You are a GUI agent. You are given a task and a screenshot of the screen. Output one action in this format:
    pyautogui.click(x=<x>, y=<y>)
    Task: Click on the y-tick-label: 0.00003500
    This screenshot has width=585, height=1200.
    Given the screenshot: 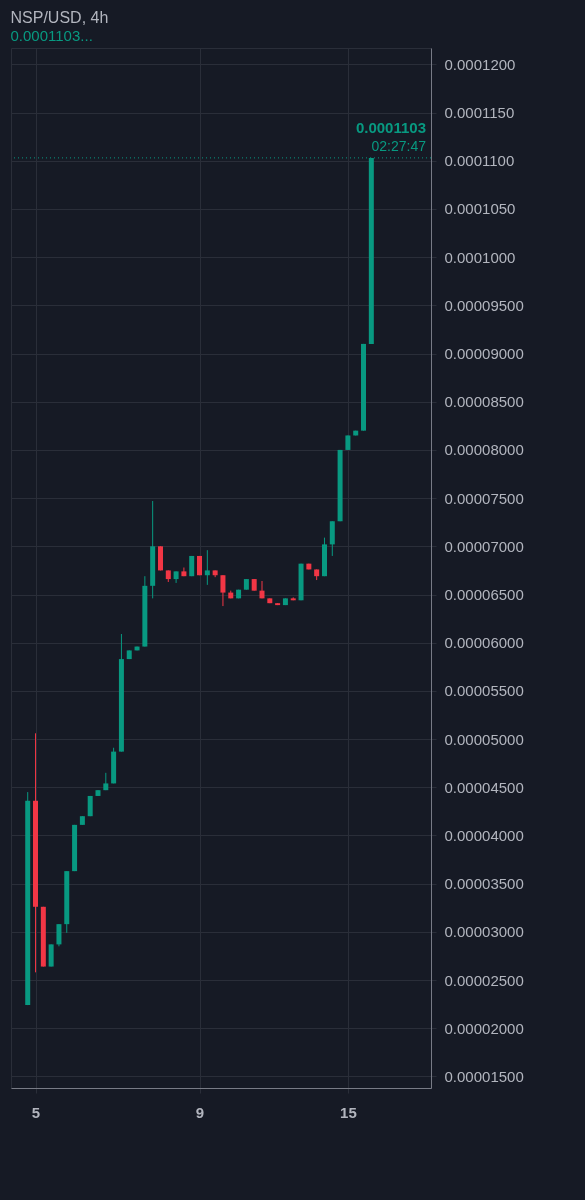 What is the action you would take?
    pyautogui.click(x=484, y=884)
    